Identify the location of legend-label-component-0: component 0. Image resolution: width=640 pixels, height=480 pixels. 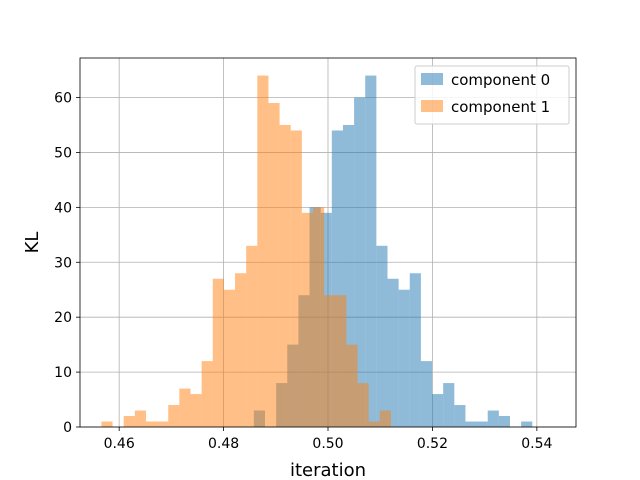
(500, 80).